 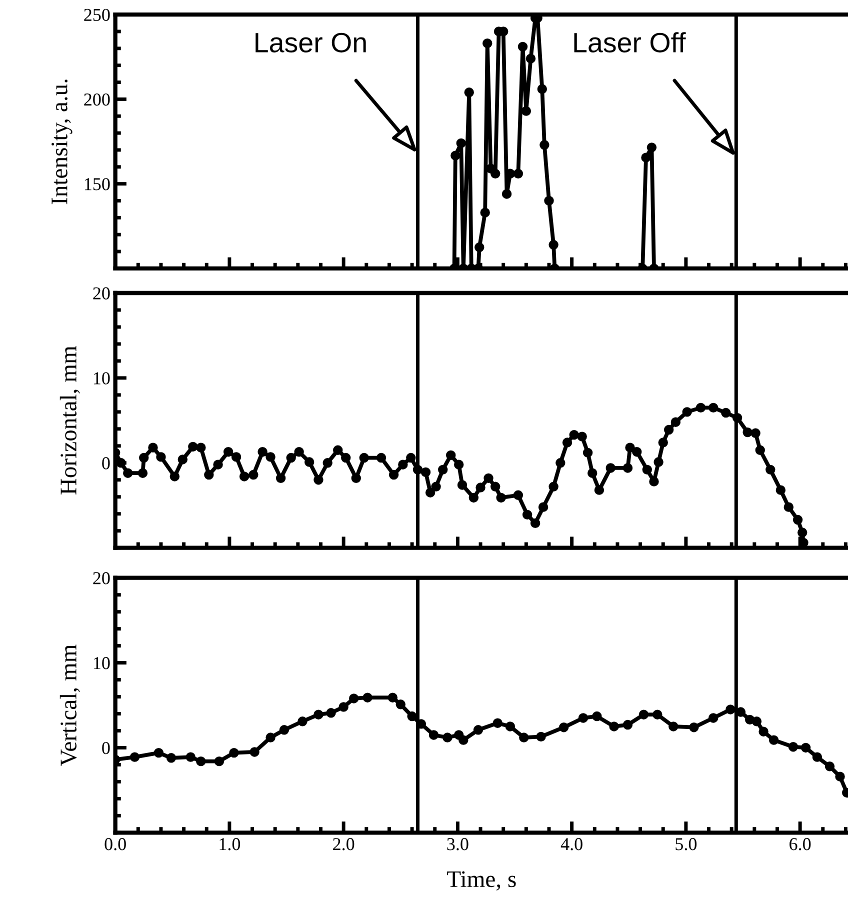 I want to click on y-tick-label: 150, so click(x=97, y=184).